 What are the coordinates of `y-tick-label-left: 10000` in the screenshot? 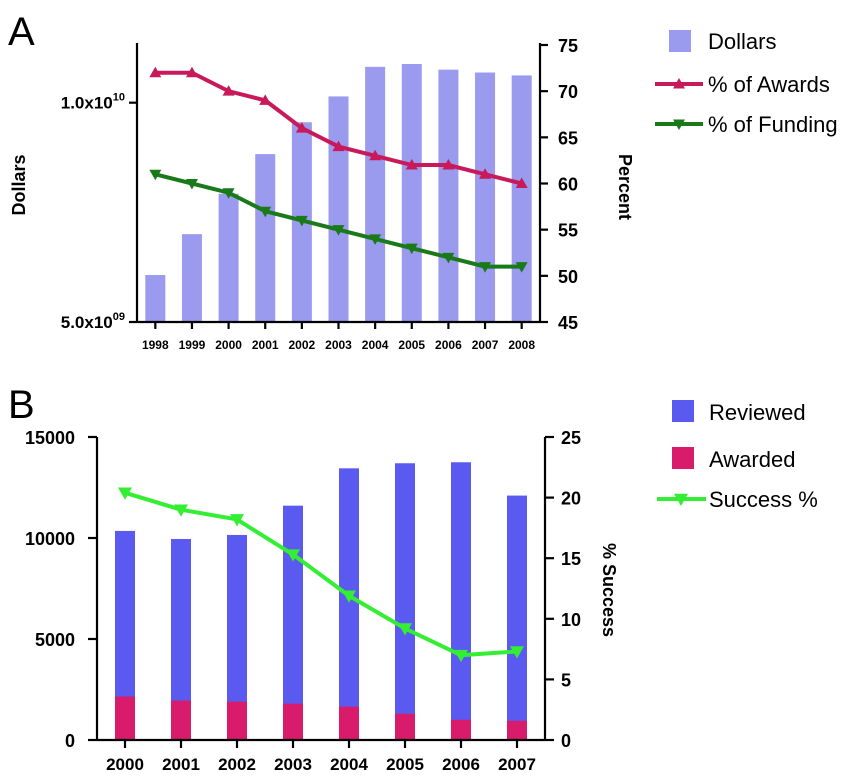 It's located at (50, 539).